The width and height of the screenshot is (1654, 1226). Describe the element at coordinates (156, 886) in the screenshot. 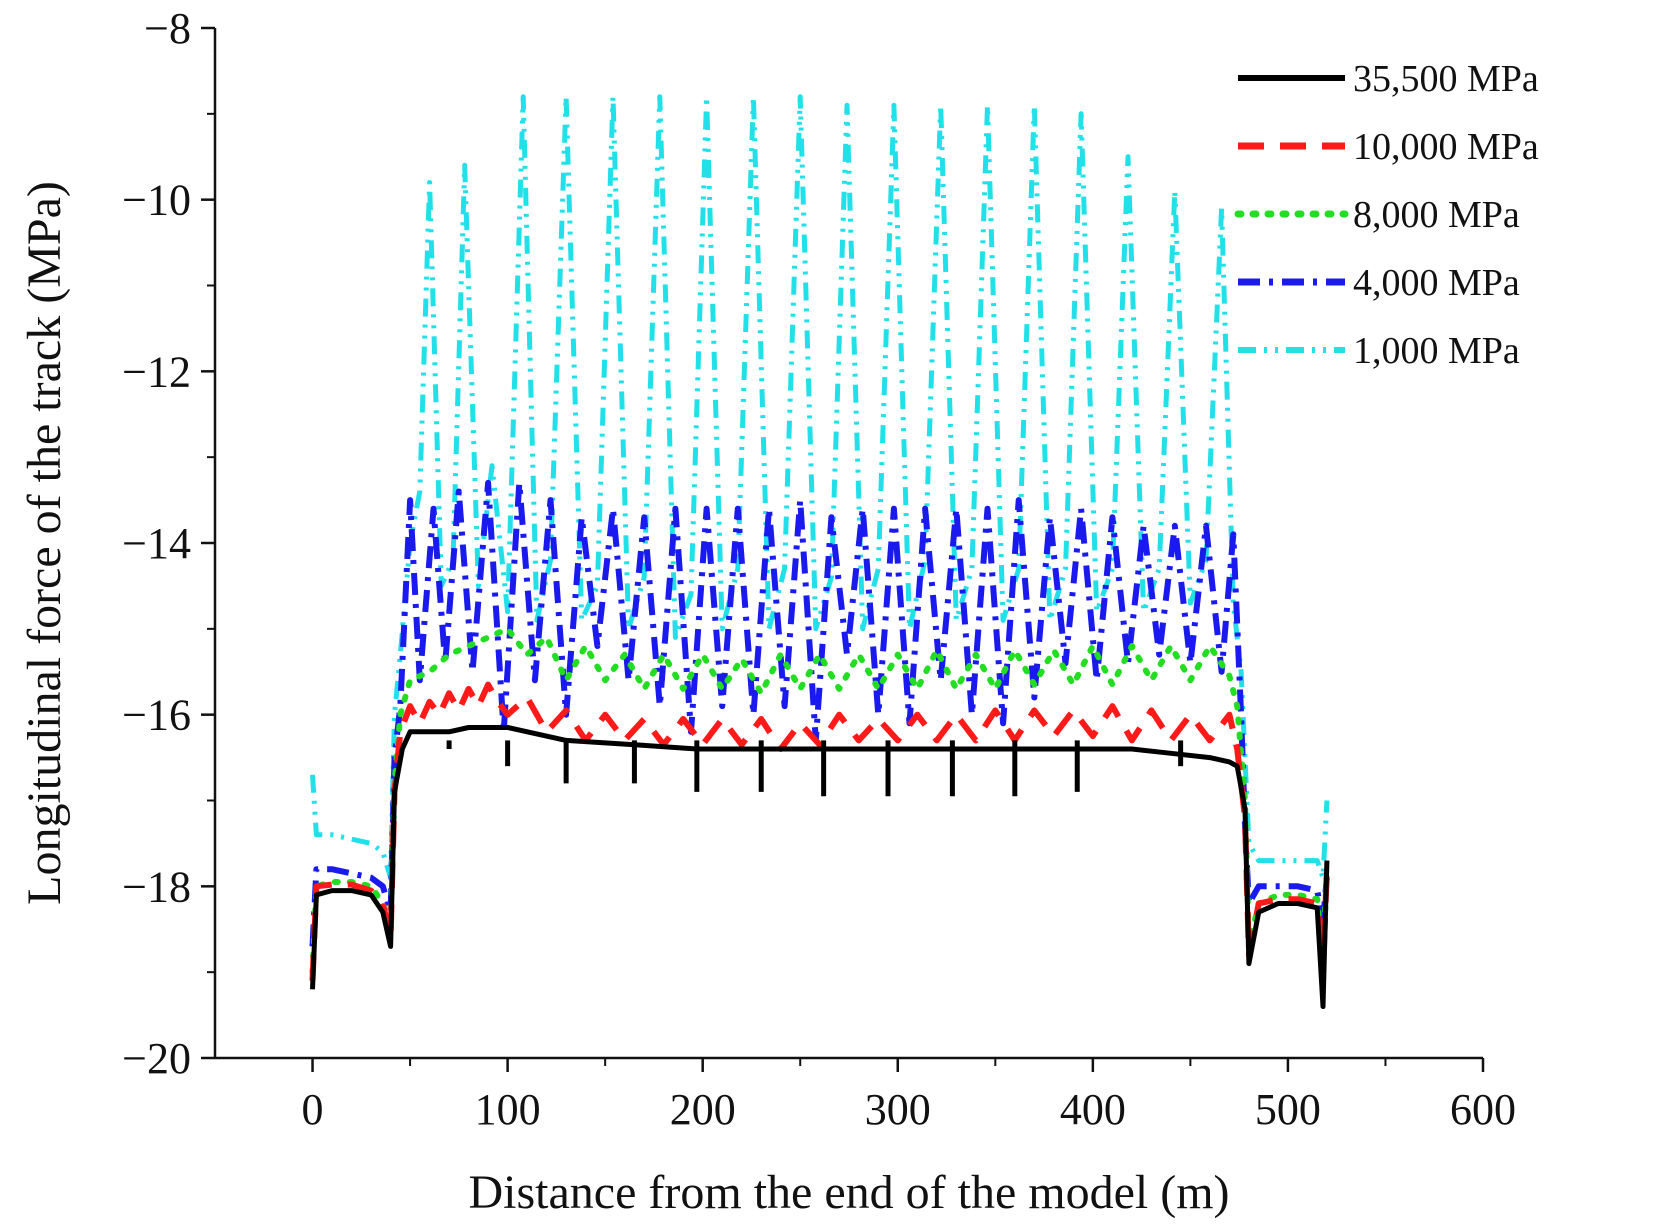

I see `y-tick-label: −18` at that location.